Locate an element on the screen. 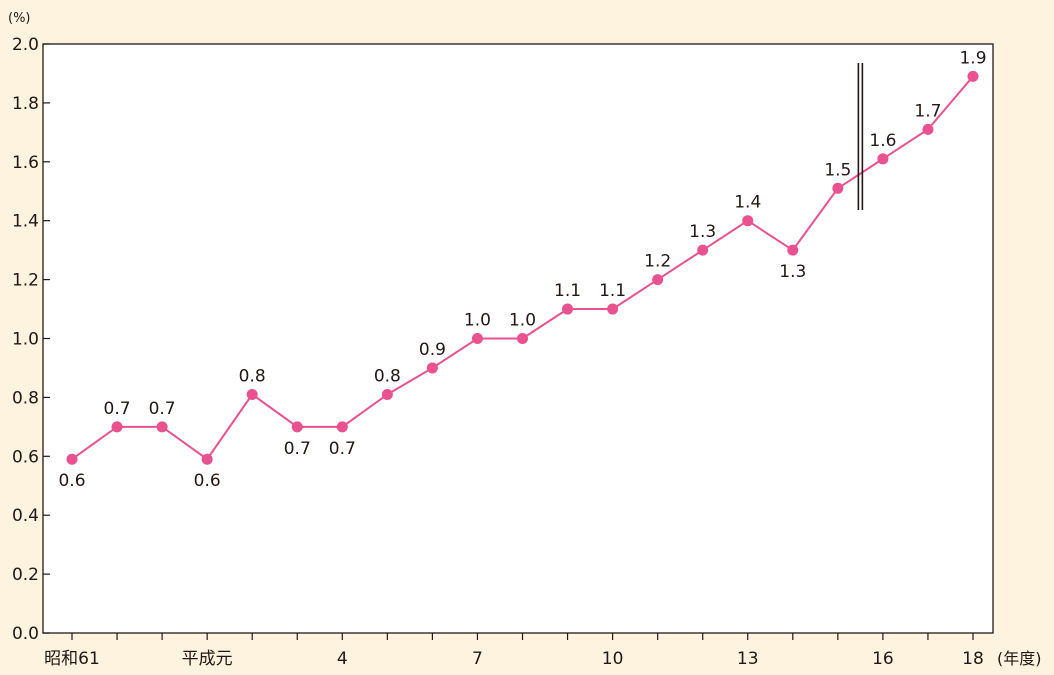 The image size is (1054, 675). x-tick-label: 昭和61 is located at coordinates (72, 659).